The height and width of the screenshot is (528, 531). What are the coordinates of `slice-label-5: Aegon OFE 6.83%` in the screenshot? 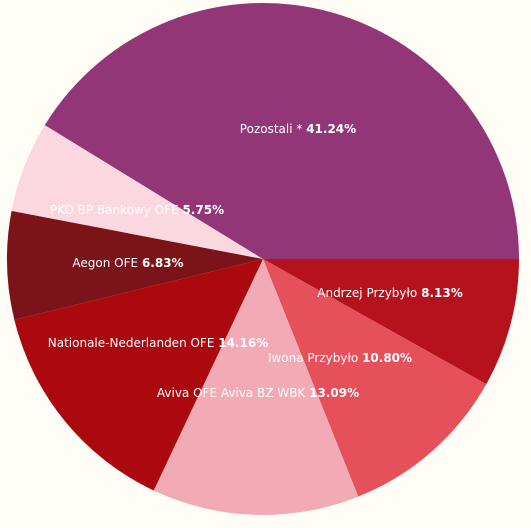 It's located at (127, 263).